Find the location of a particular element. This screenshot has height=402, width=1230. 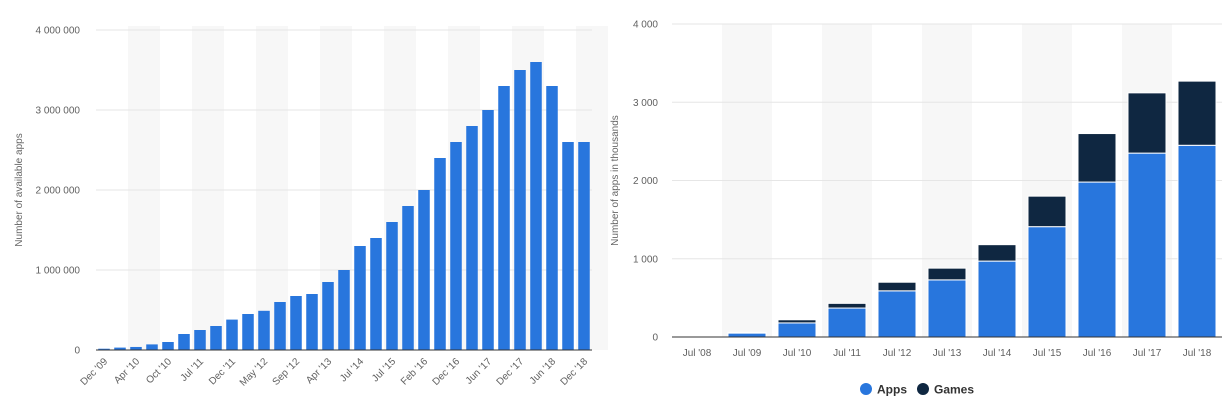

right-chart-x-tick-label: Jul '17 is located at coordinates (1147, 353).